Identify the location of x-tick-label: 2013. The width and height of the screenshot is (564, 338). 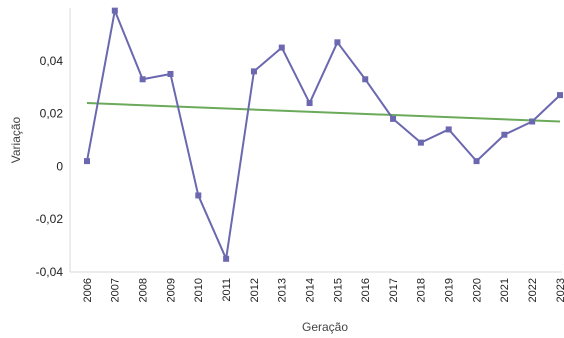
(283, 290).